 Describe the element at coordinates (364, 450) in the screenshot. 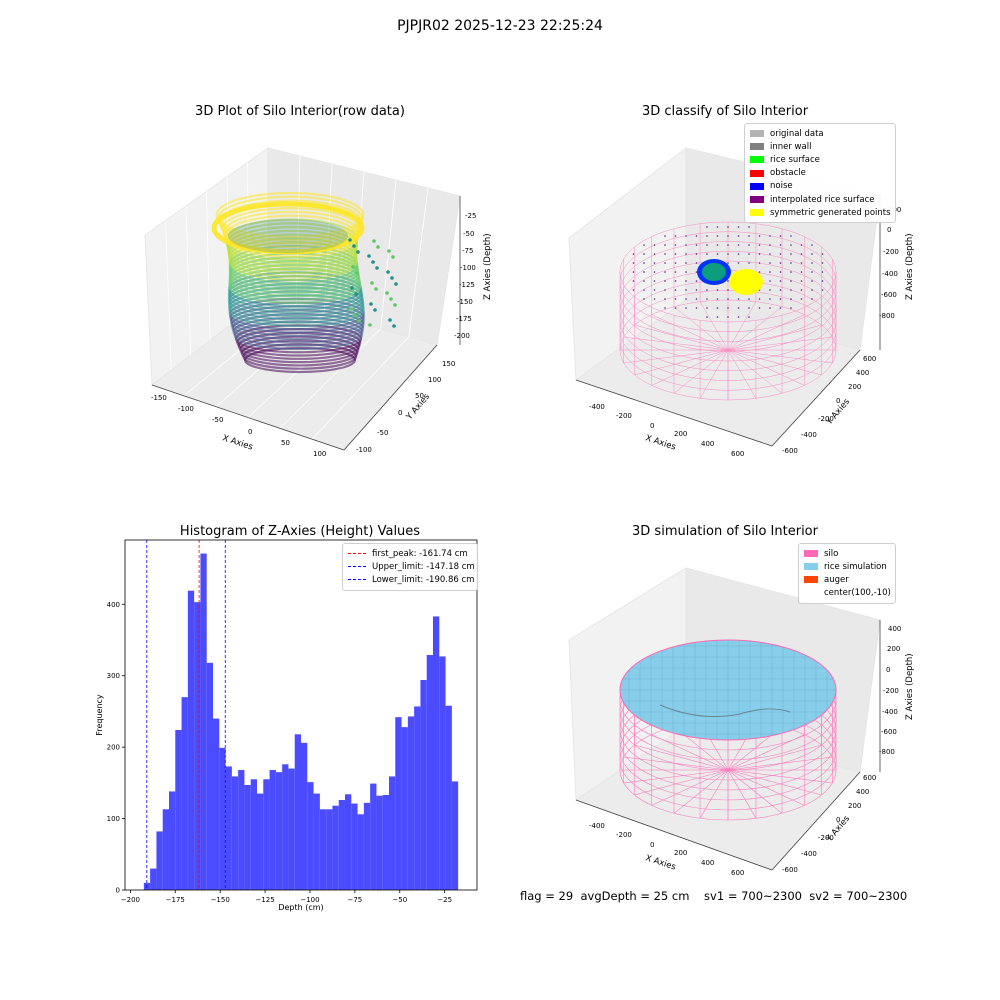

I see `raw-ytick: -100` at that location.